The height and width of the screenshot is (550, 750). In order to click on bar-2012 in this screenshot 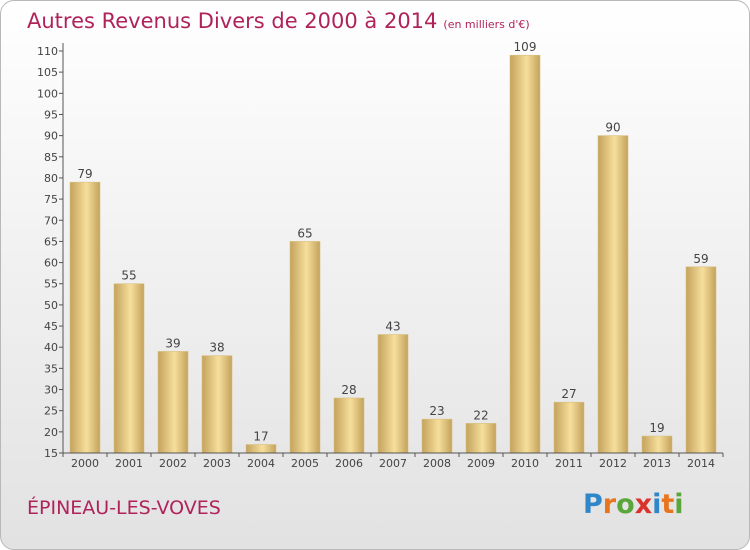, I will do `click(613, 294)`.